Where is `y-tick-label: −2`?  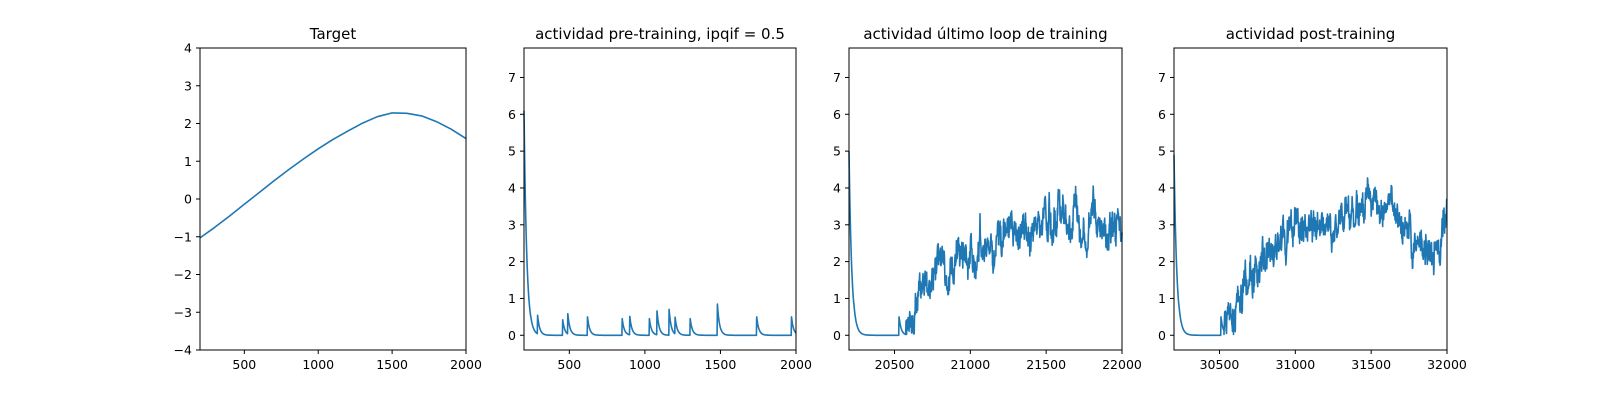 y-tick-label: −2 is located at coordinates (183, 274).